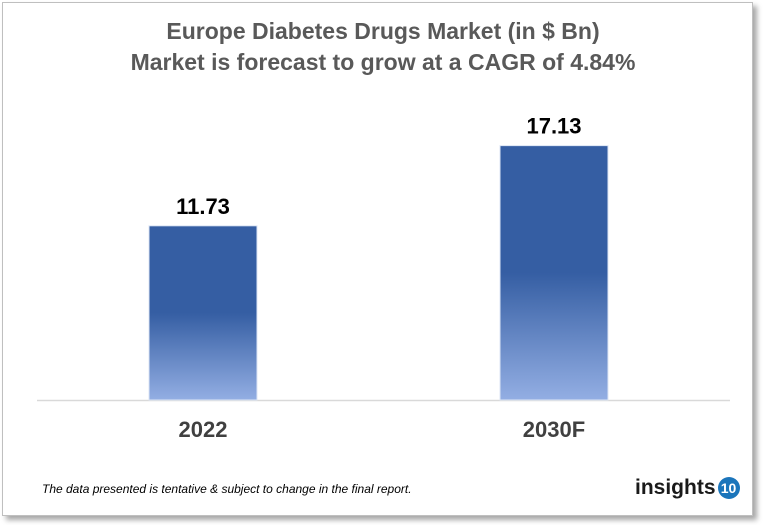 The width and height of the screenshot is (766, 525). Describe the element at coordinates (203, 313) in the screenshot. I see `bar-2022` at that location.